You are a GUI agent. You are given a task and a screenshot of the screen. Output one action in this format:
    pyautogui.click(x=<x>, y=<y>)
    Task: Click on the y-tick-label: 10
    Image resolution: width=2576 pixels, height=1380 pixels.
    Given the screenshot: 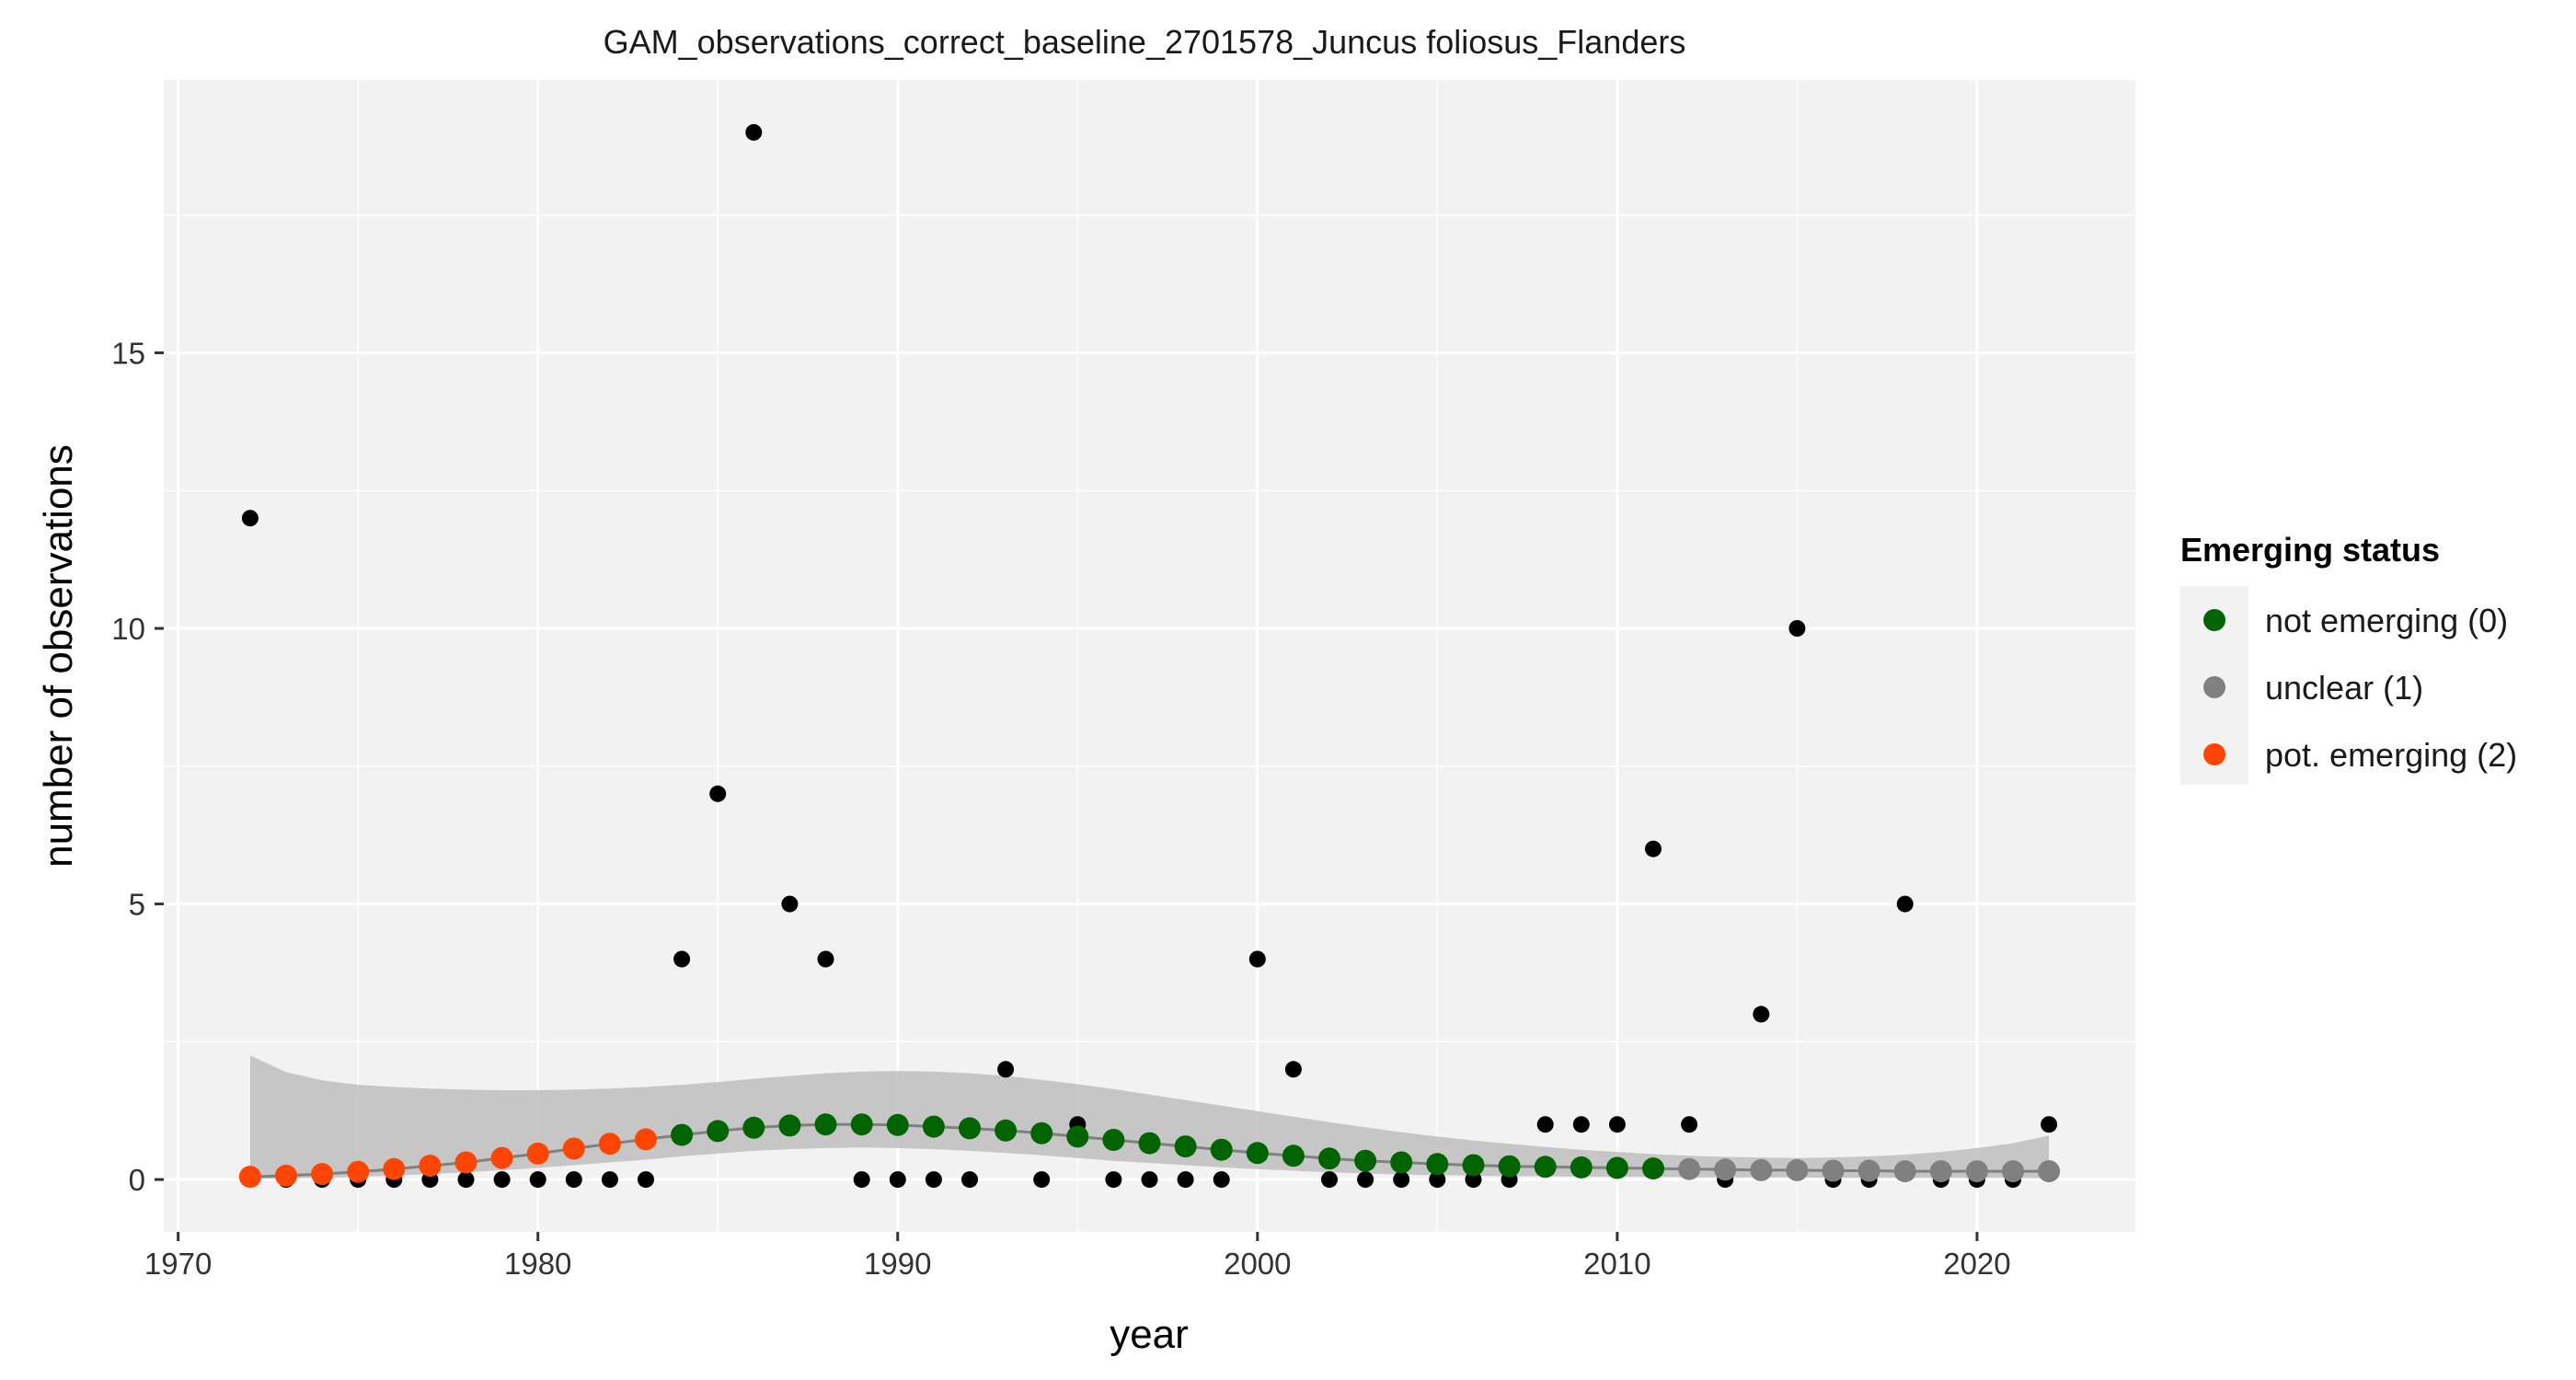 What is the action you would take?
    pyautogui.click(x=128, y=629)
    